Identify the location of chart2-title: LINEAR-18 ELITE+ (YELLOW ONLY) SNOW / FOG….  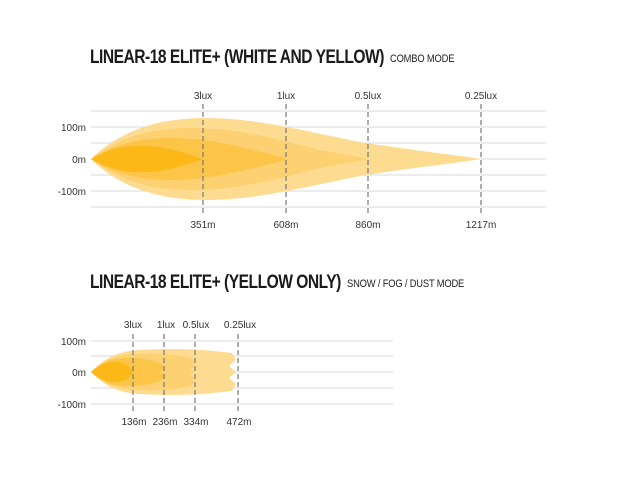
(277, 283).